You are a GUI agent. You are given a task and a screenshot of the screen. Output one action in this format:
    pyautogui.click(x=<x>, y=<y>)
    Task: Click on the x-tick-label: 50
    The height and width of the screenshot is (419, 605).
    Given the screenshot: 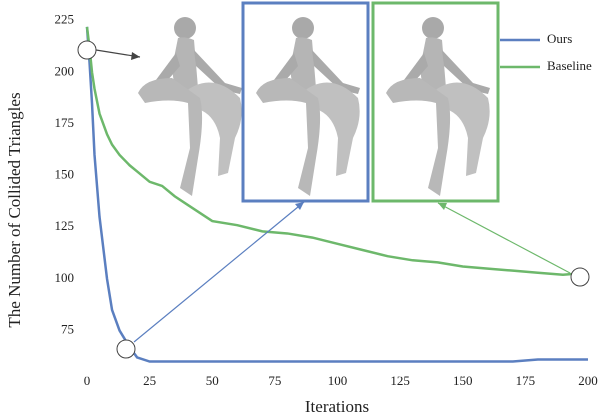 What is the action you would take?
    pyautogui.click(x=212, y=380)
    